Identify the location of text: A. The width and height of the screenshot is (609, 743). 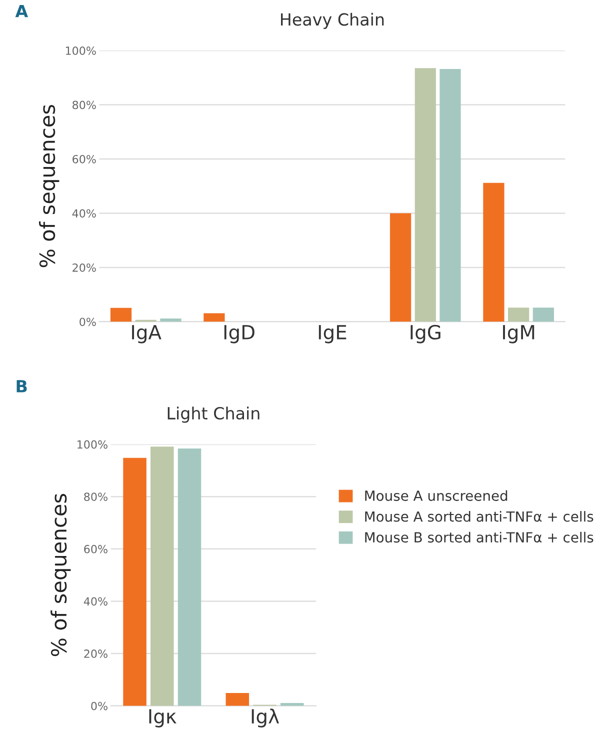
(21, 11).